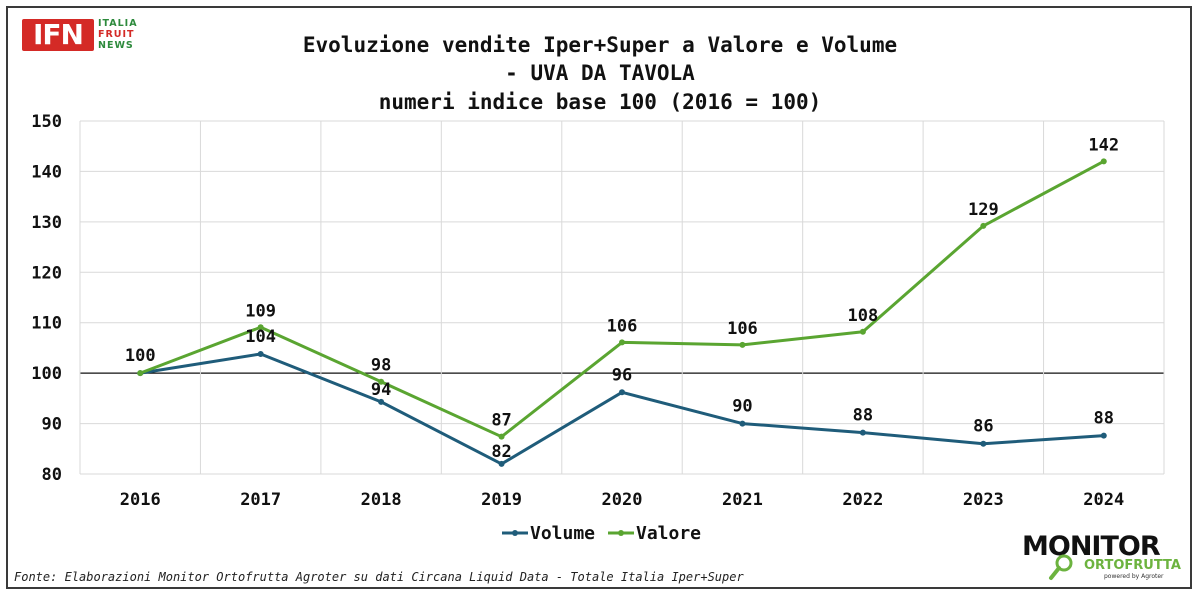  What do you see at coordinates (118, 23) in the screenshot?
I see `ifn-logo-line: ITALIA` at bounding box center [118, 23].